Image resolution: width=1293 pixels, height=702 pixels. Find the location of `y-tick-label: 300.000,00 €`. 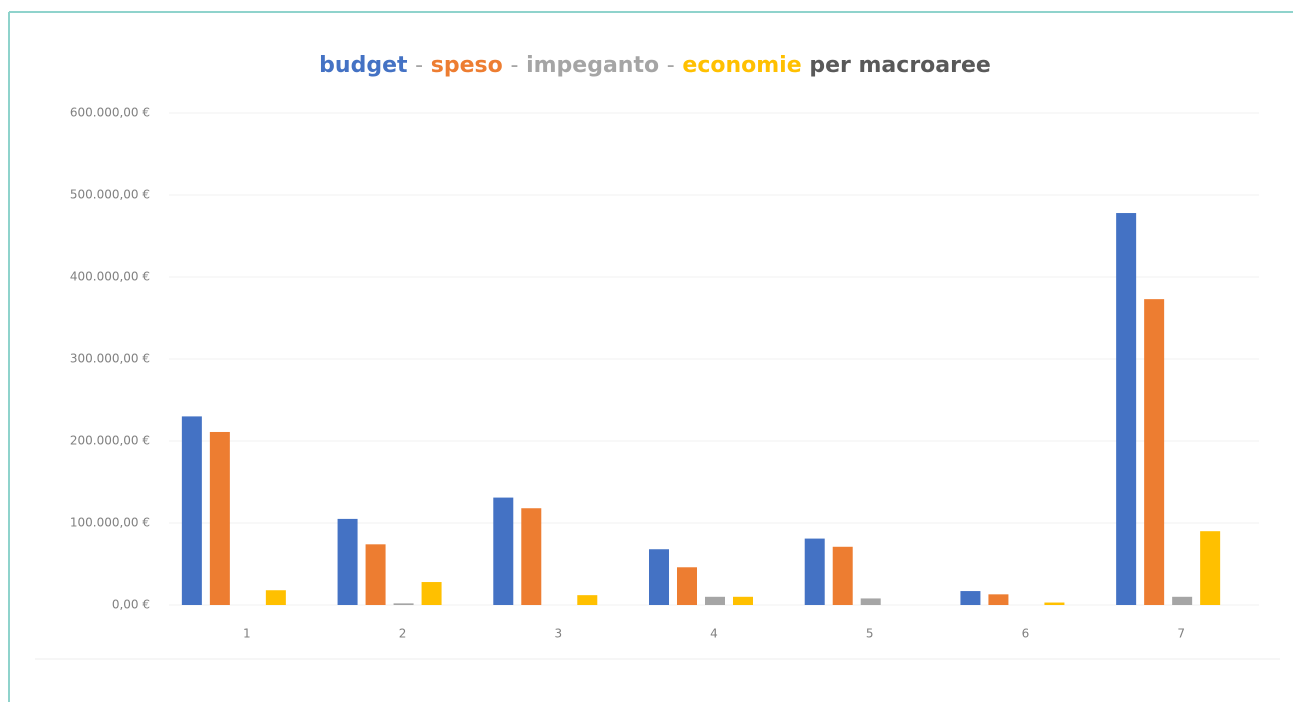

y-tick-label: 300.000,00 € is located at coordinates (110, 359).